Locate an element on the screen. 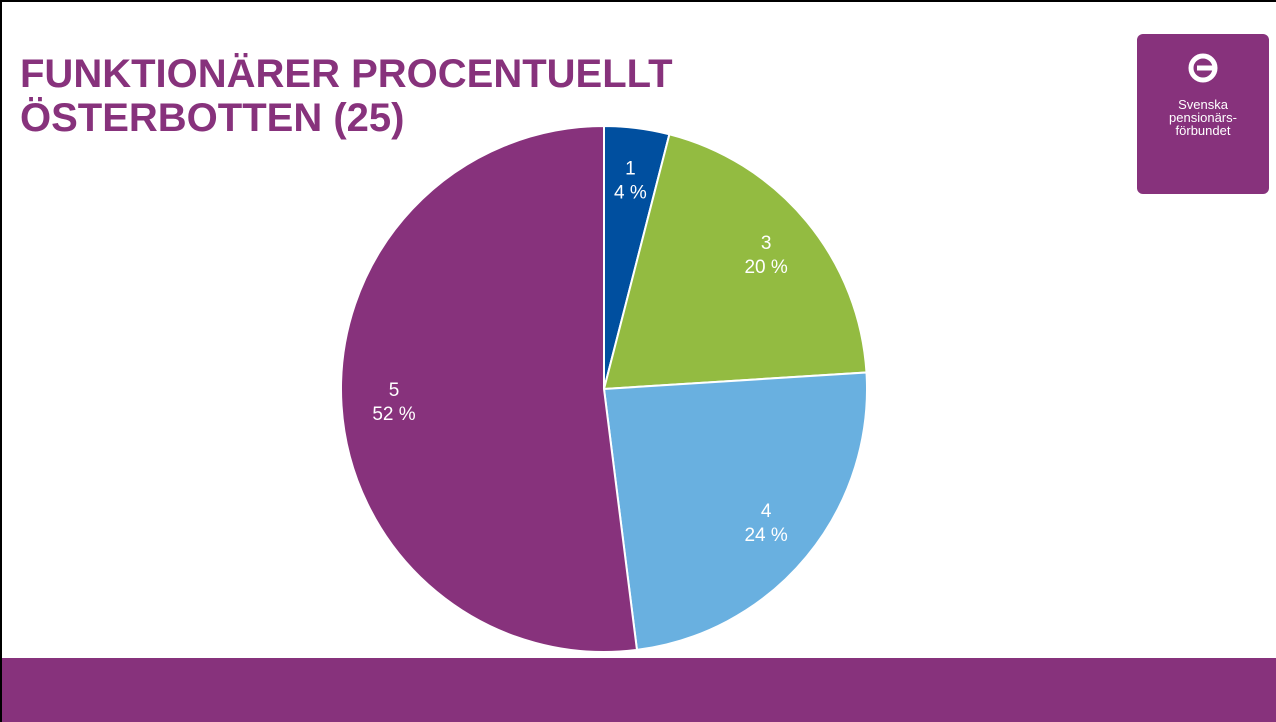 Image resolution: width=1276 pixels, height=722 pixels. slice-category-label: 3 is located at coordinates (766, 243).